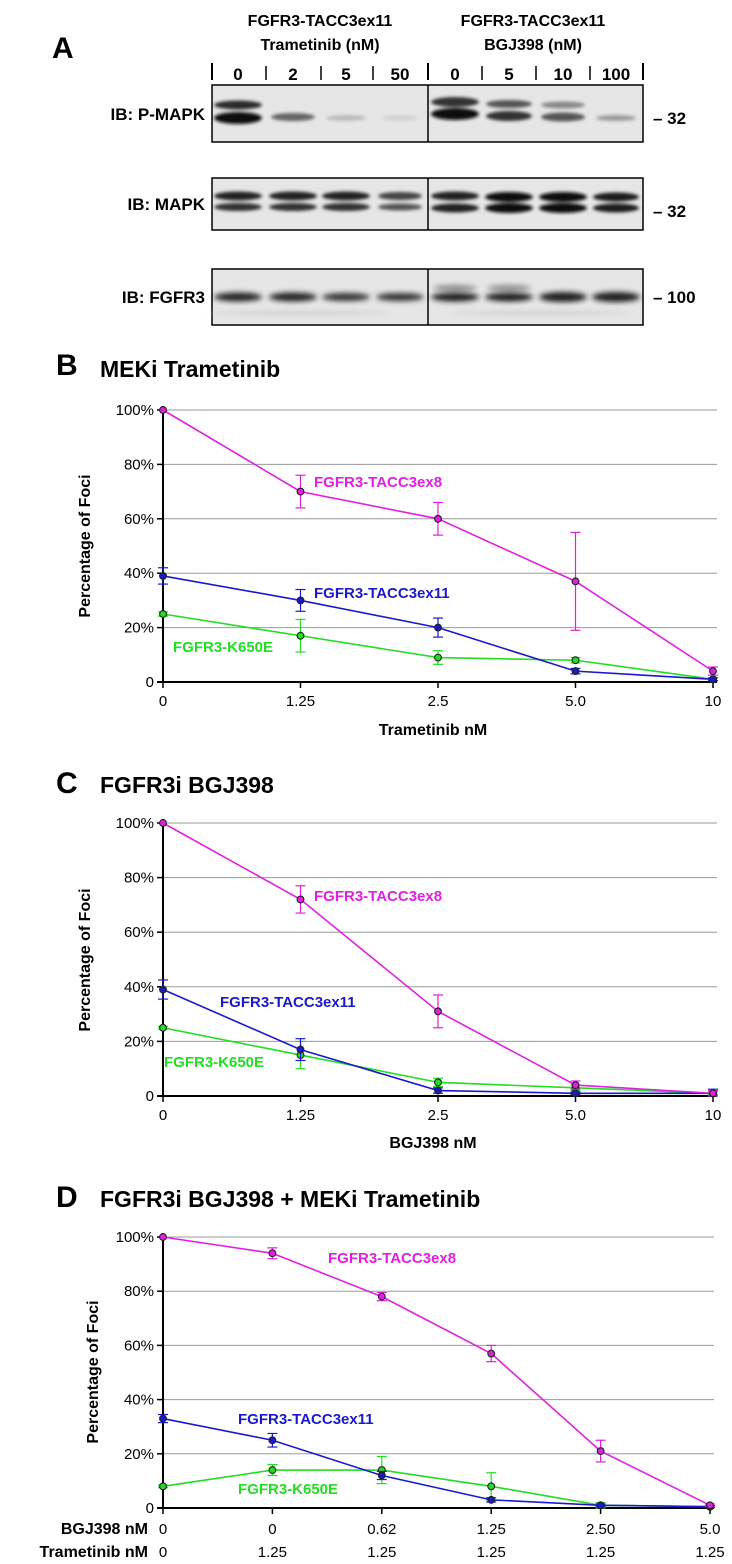 This screenshot has height=1564, width=732. What do you see at coordinates (600, 1529) in the screenshot?
I see `x-tick-label-bgj398: 2.50` at bounding box center [600, 1529].